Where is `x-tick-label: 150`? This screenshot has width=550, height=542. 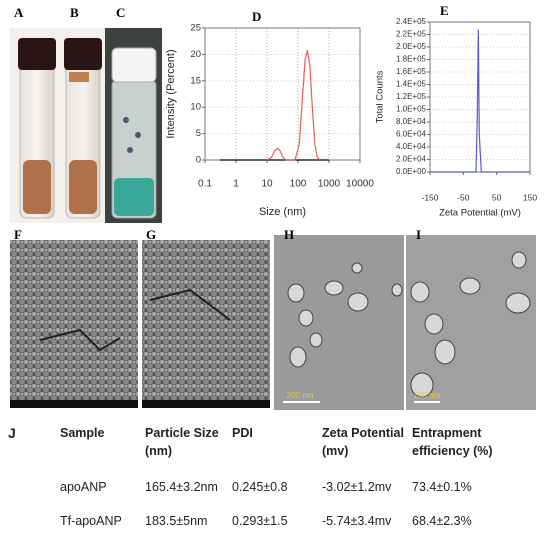 x-tick-label: 150 is located at coordinates (530, 197).